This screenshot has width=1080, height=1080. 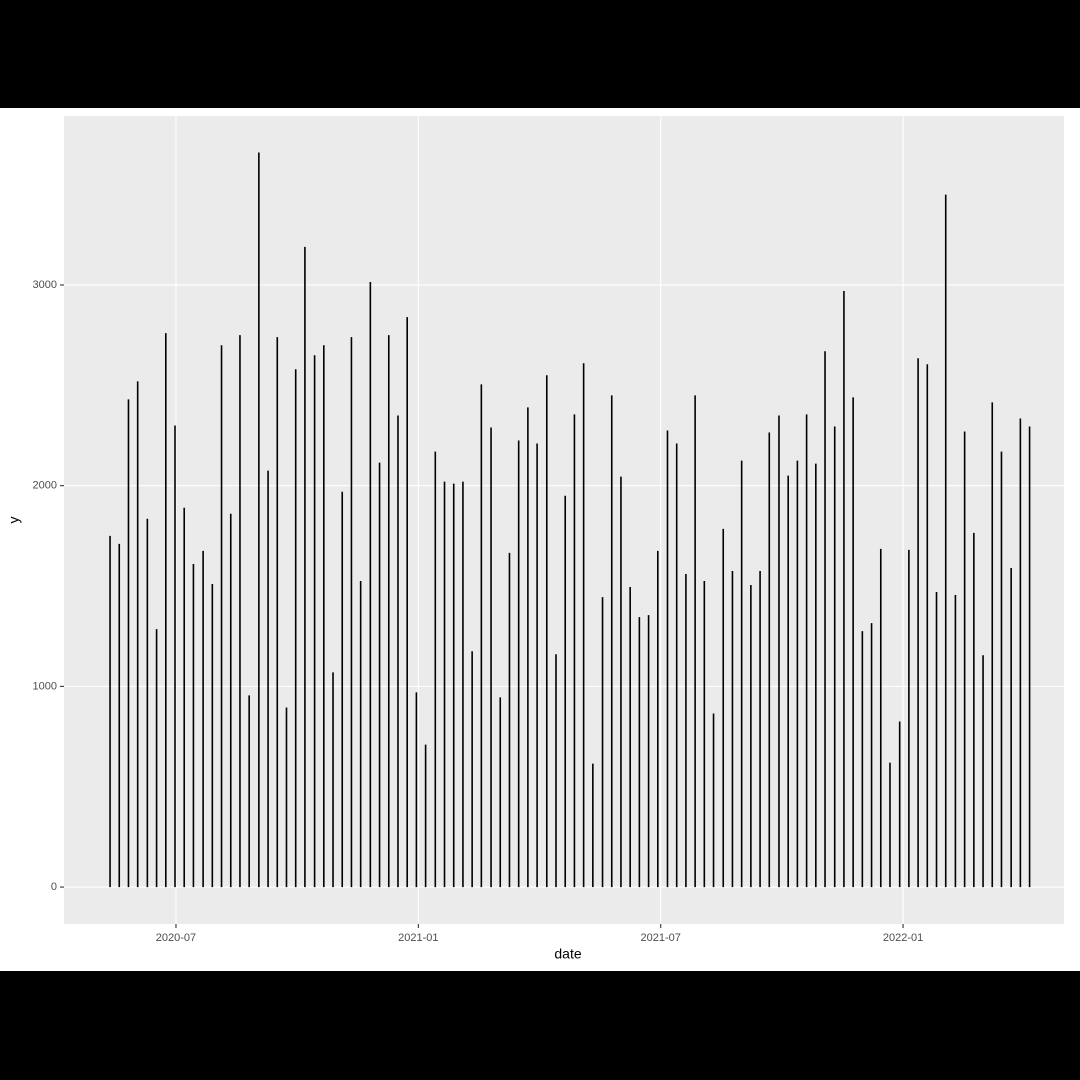 I want to click on y-tick-label: 3000, so click(x=45, y=285).